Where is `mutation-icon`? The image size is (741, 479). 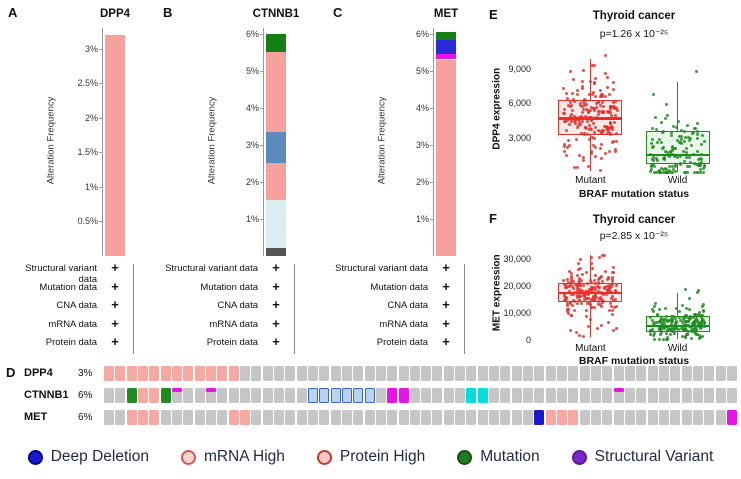
mutation-icon is located at coordinates (465, 457).